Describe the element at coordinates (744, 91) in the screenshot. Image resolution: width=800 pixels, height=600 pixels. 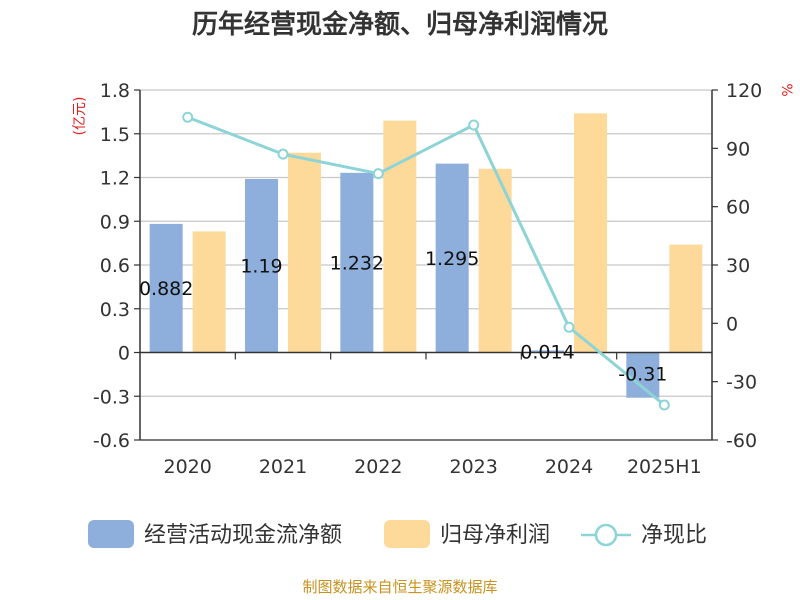
I see `right-tick-label: 120` at that location.